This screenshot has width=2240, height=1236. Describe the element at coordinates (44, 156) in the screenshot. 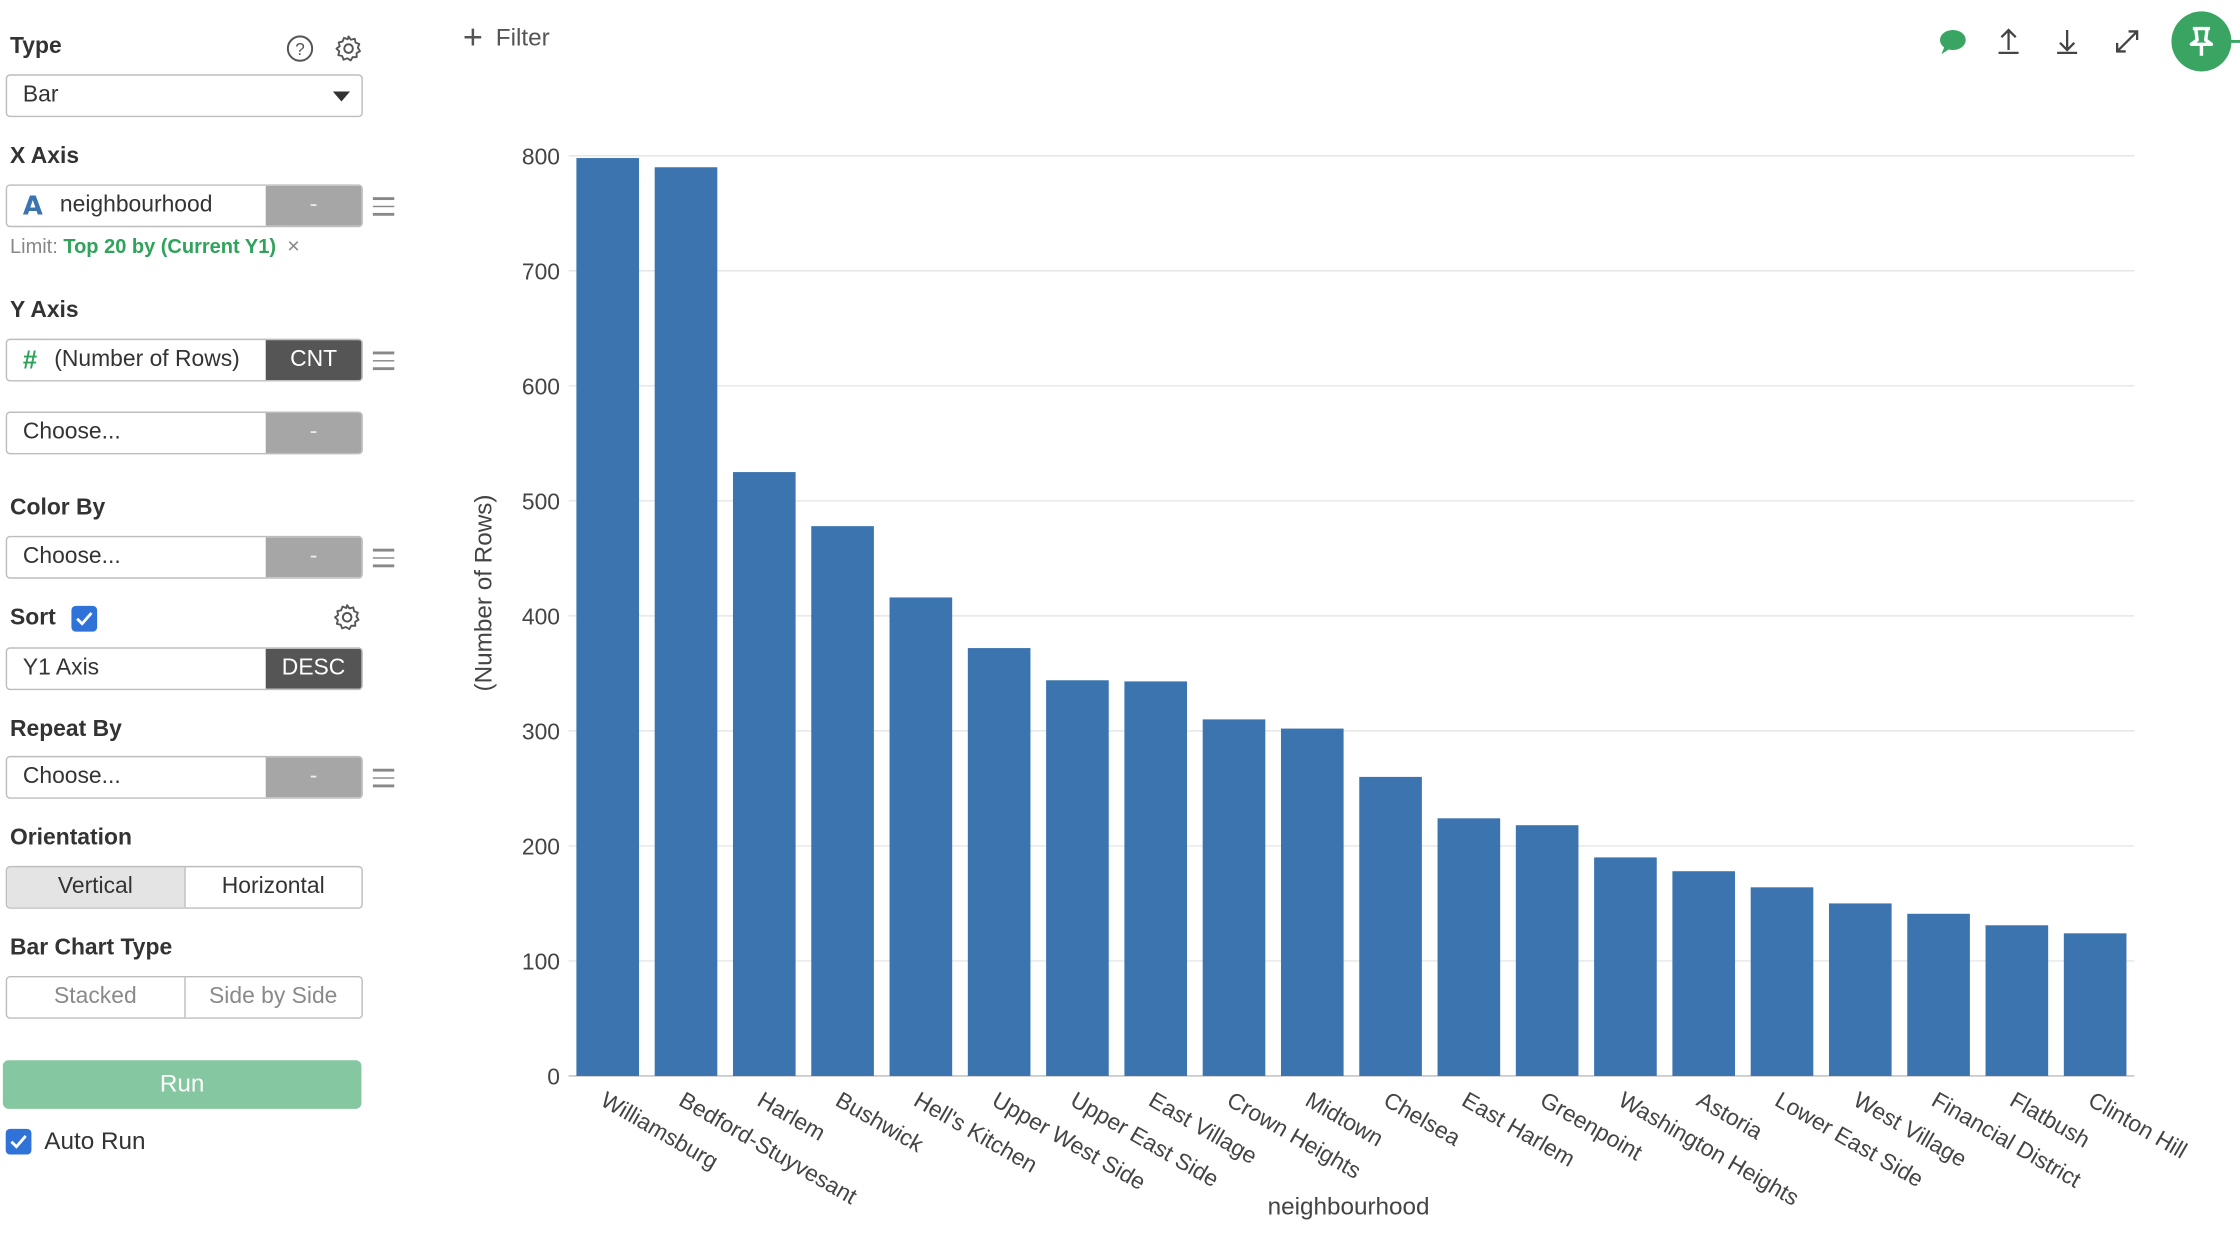

I see `x-axis-label: X Axis` at that location.